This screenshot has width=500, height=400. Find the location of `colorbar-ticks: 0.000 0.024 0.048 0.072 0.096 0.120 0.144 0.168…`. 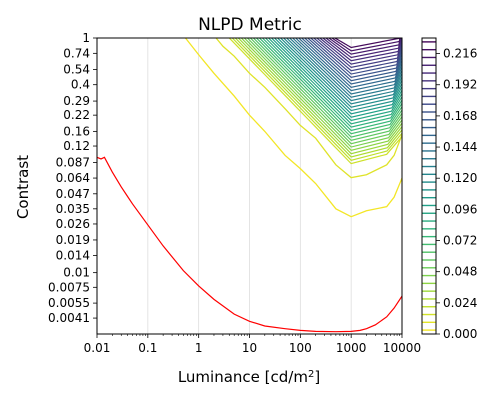

colorbar-ticks: 0.000 0.024 0.048 0.072 0.096 0.120 0.144 0.168… is located at coordinates (456, 194).